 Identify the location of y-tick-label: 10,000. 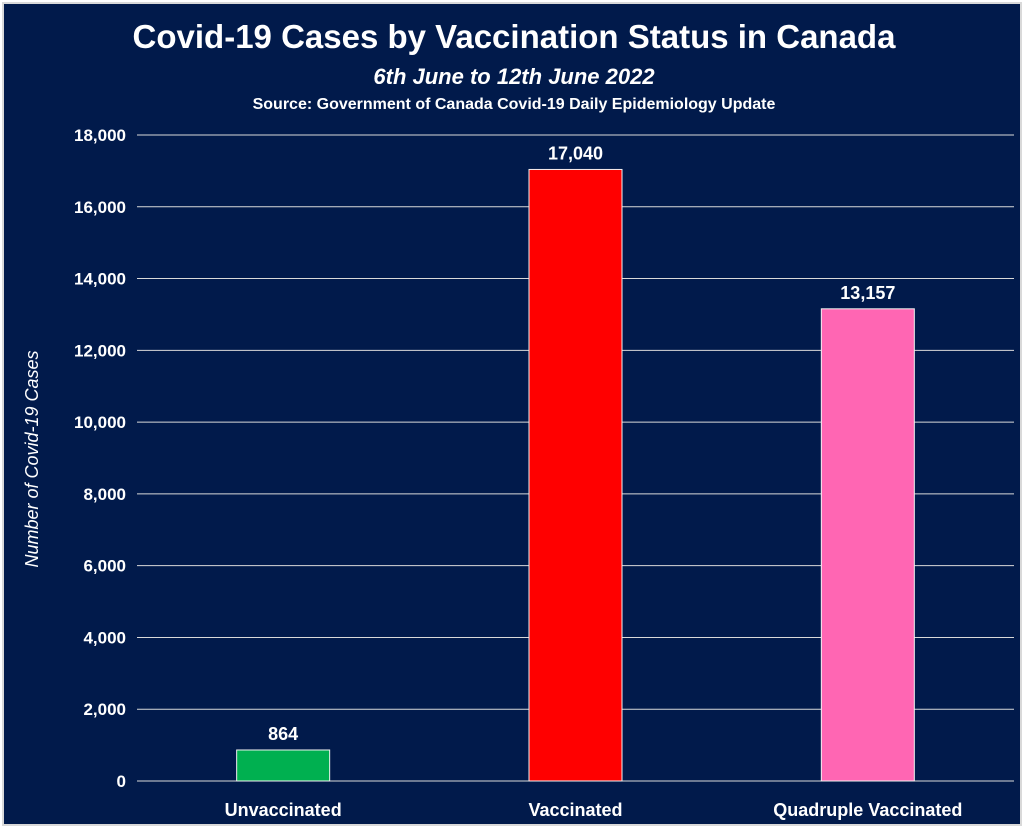
(100, 422).